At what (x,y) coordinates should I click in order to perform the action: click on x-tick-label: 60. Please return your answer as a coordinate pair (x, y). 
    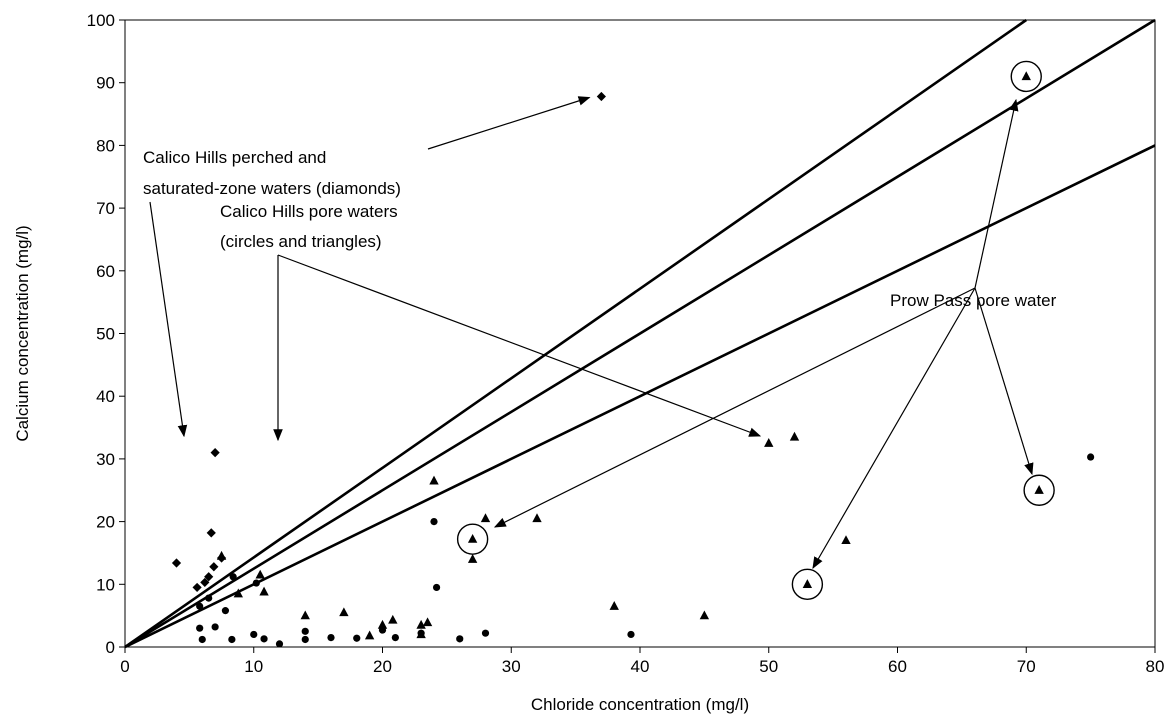
    Looking at the image, I should click on (897, 666).